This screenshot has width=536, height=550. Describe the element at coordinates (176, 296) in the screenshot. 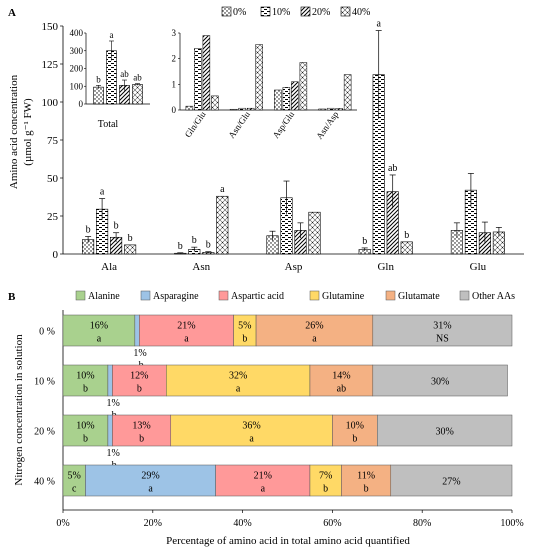

I see `legend-b-label-1: Asparagine` at that location.